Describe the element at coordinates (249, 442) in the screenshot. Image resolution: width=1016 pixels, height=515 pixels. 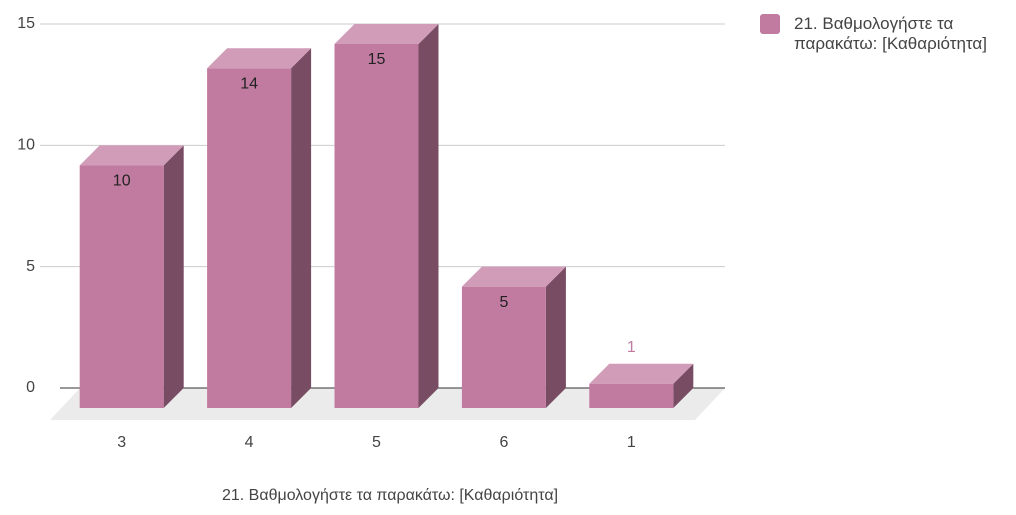
I see `x-tick-label: 4` at that location.